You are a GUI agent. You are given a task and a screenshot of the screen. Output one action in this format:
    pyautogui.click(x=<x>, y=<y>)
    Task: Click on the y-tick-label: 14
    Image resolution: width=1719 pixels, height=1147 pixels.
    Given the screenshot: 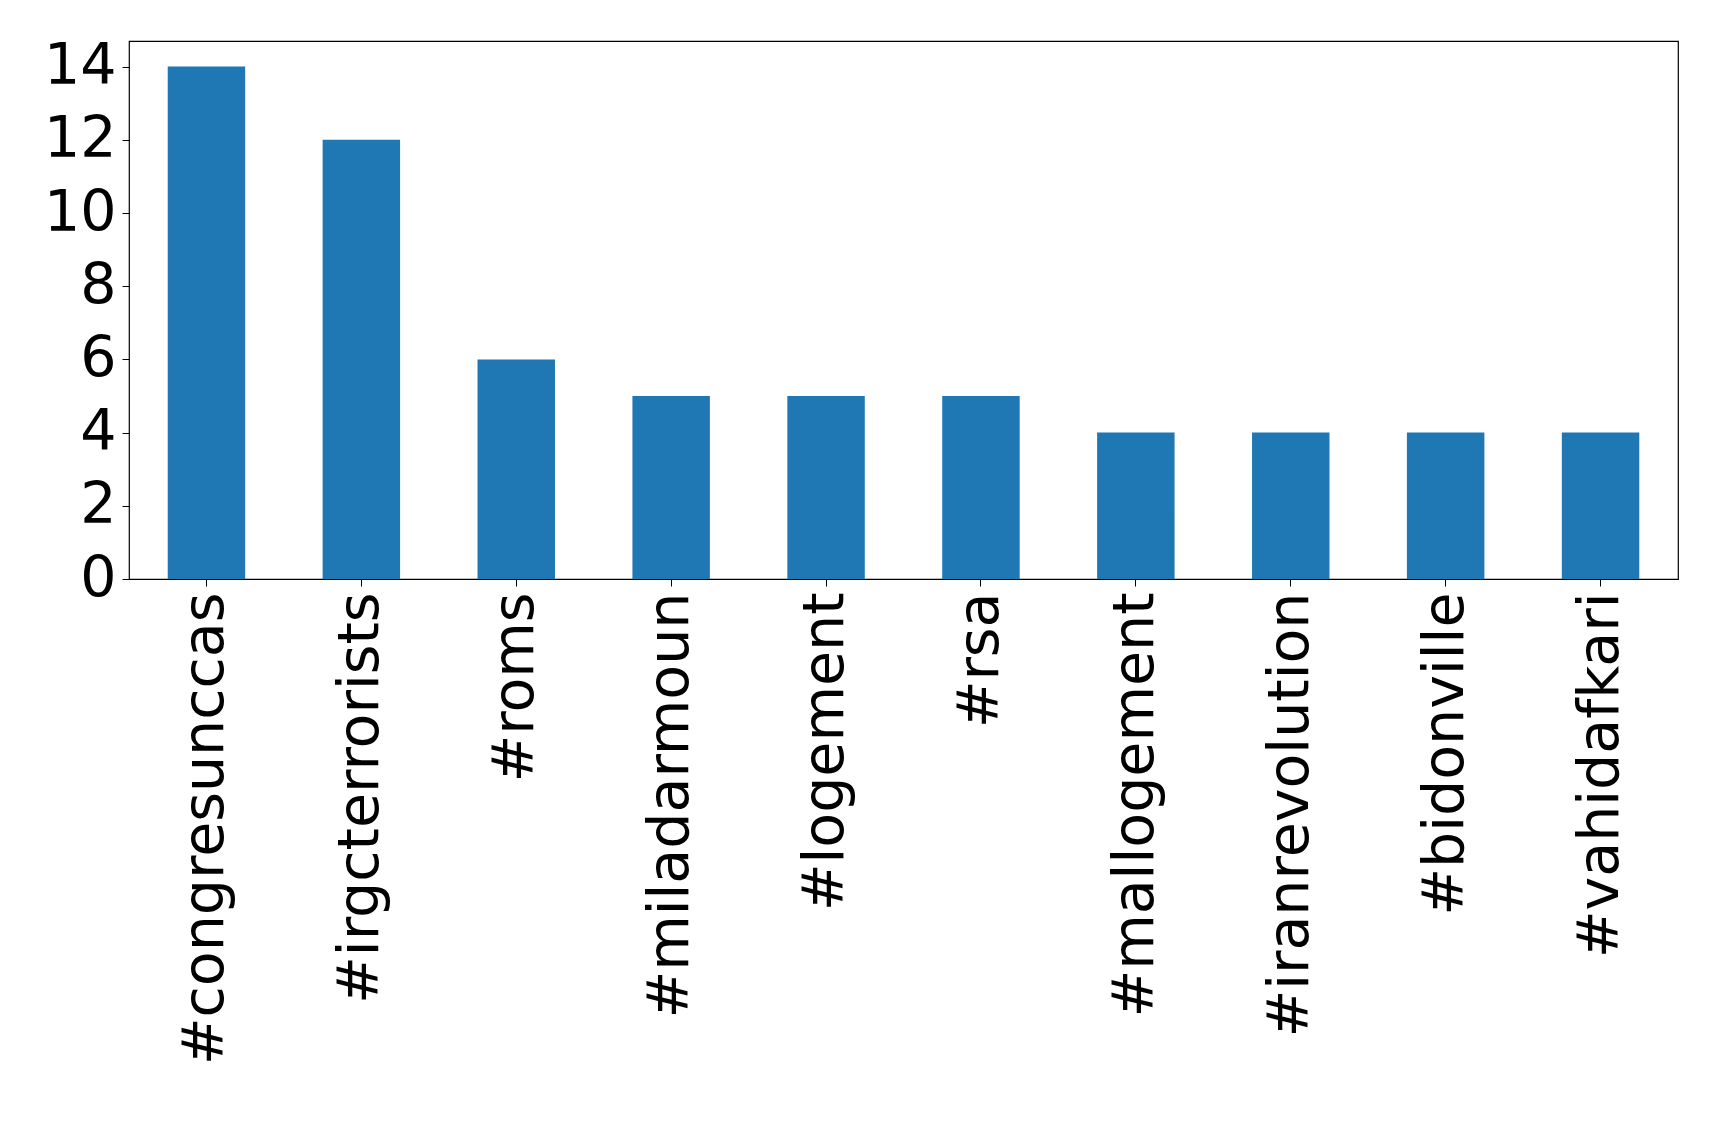 What is the action you would take?
    pyautogui.click(x=80, y=64)
    